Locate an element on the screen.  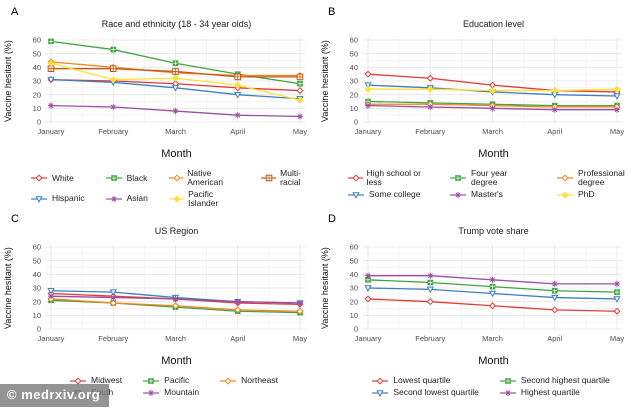
gridlines is located at coordinates (492, 80).